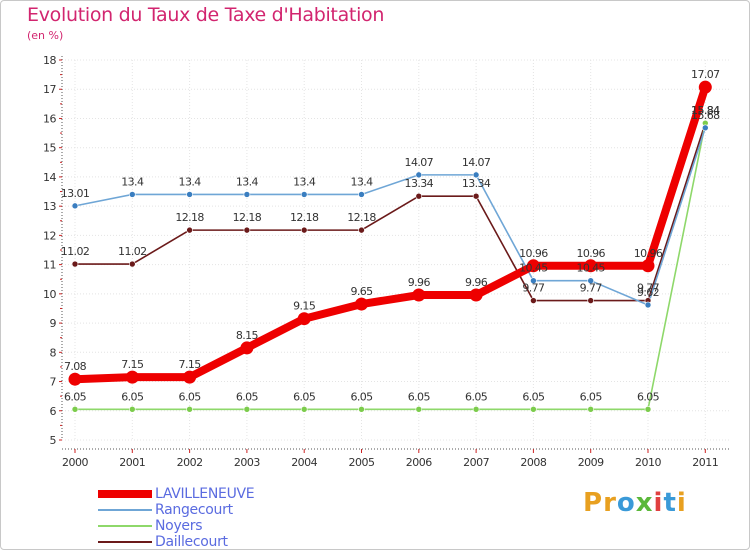 This screenshot has height=550, width=750. What do you see at coordinates (593, 503) in the screenshot?
I see `logo-letter: P` at bounding box center [593, 503].